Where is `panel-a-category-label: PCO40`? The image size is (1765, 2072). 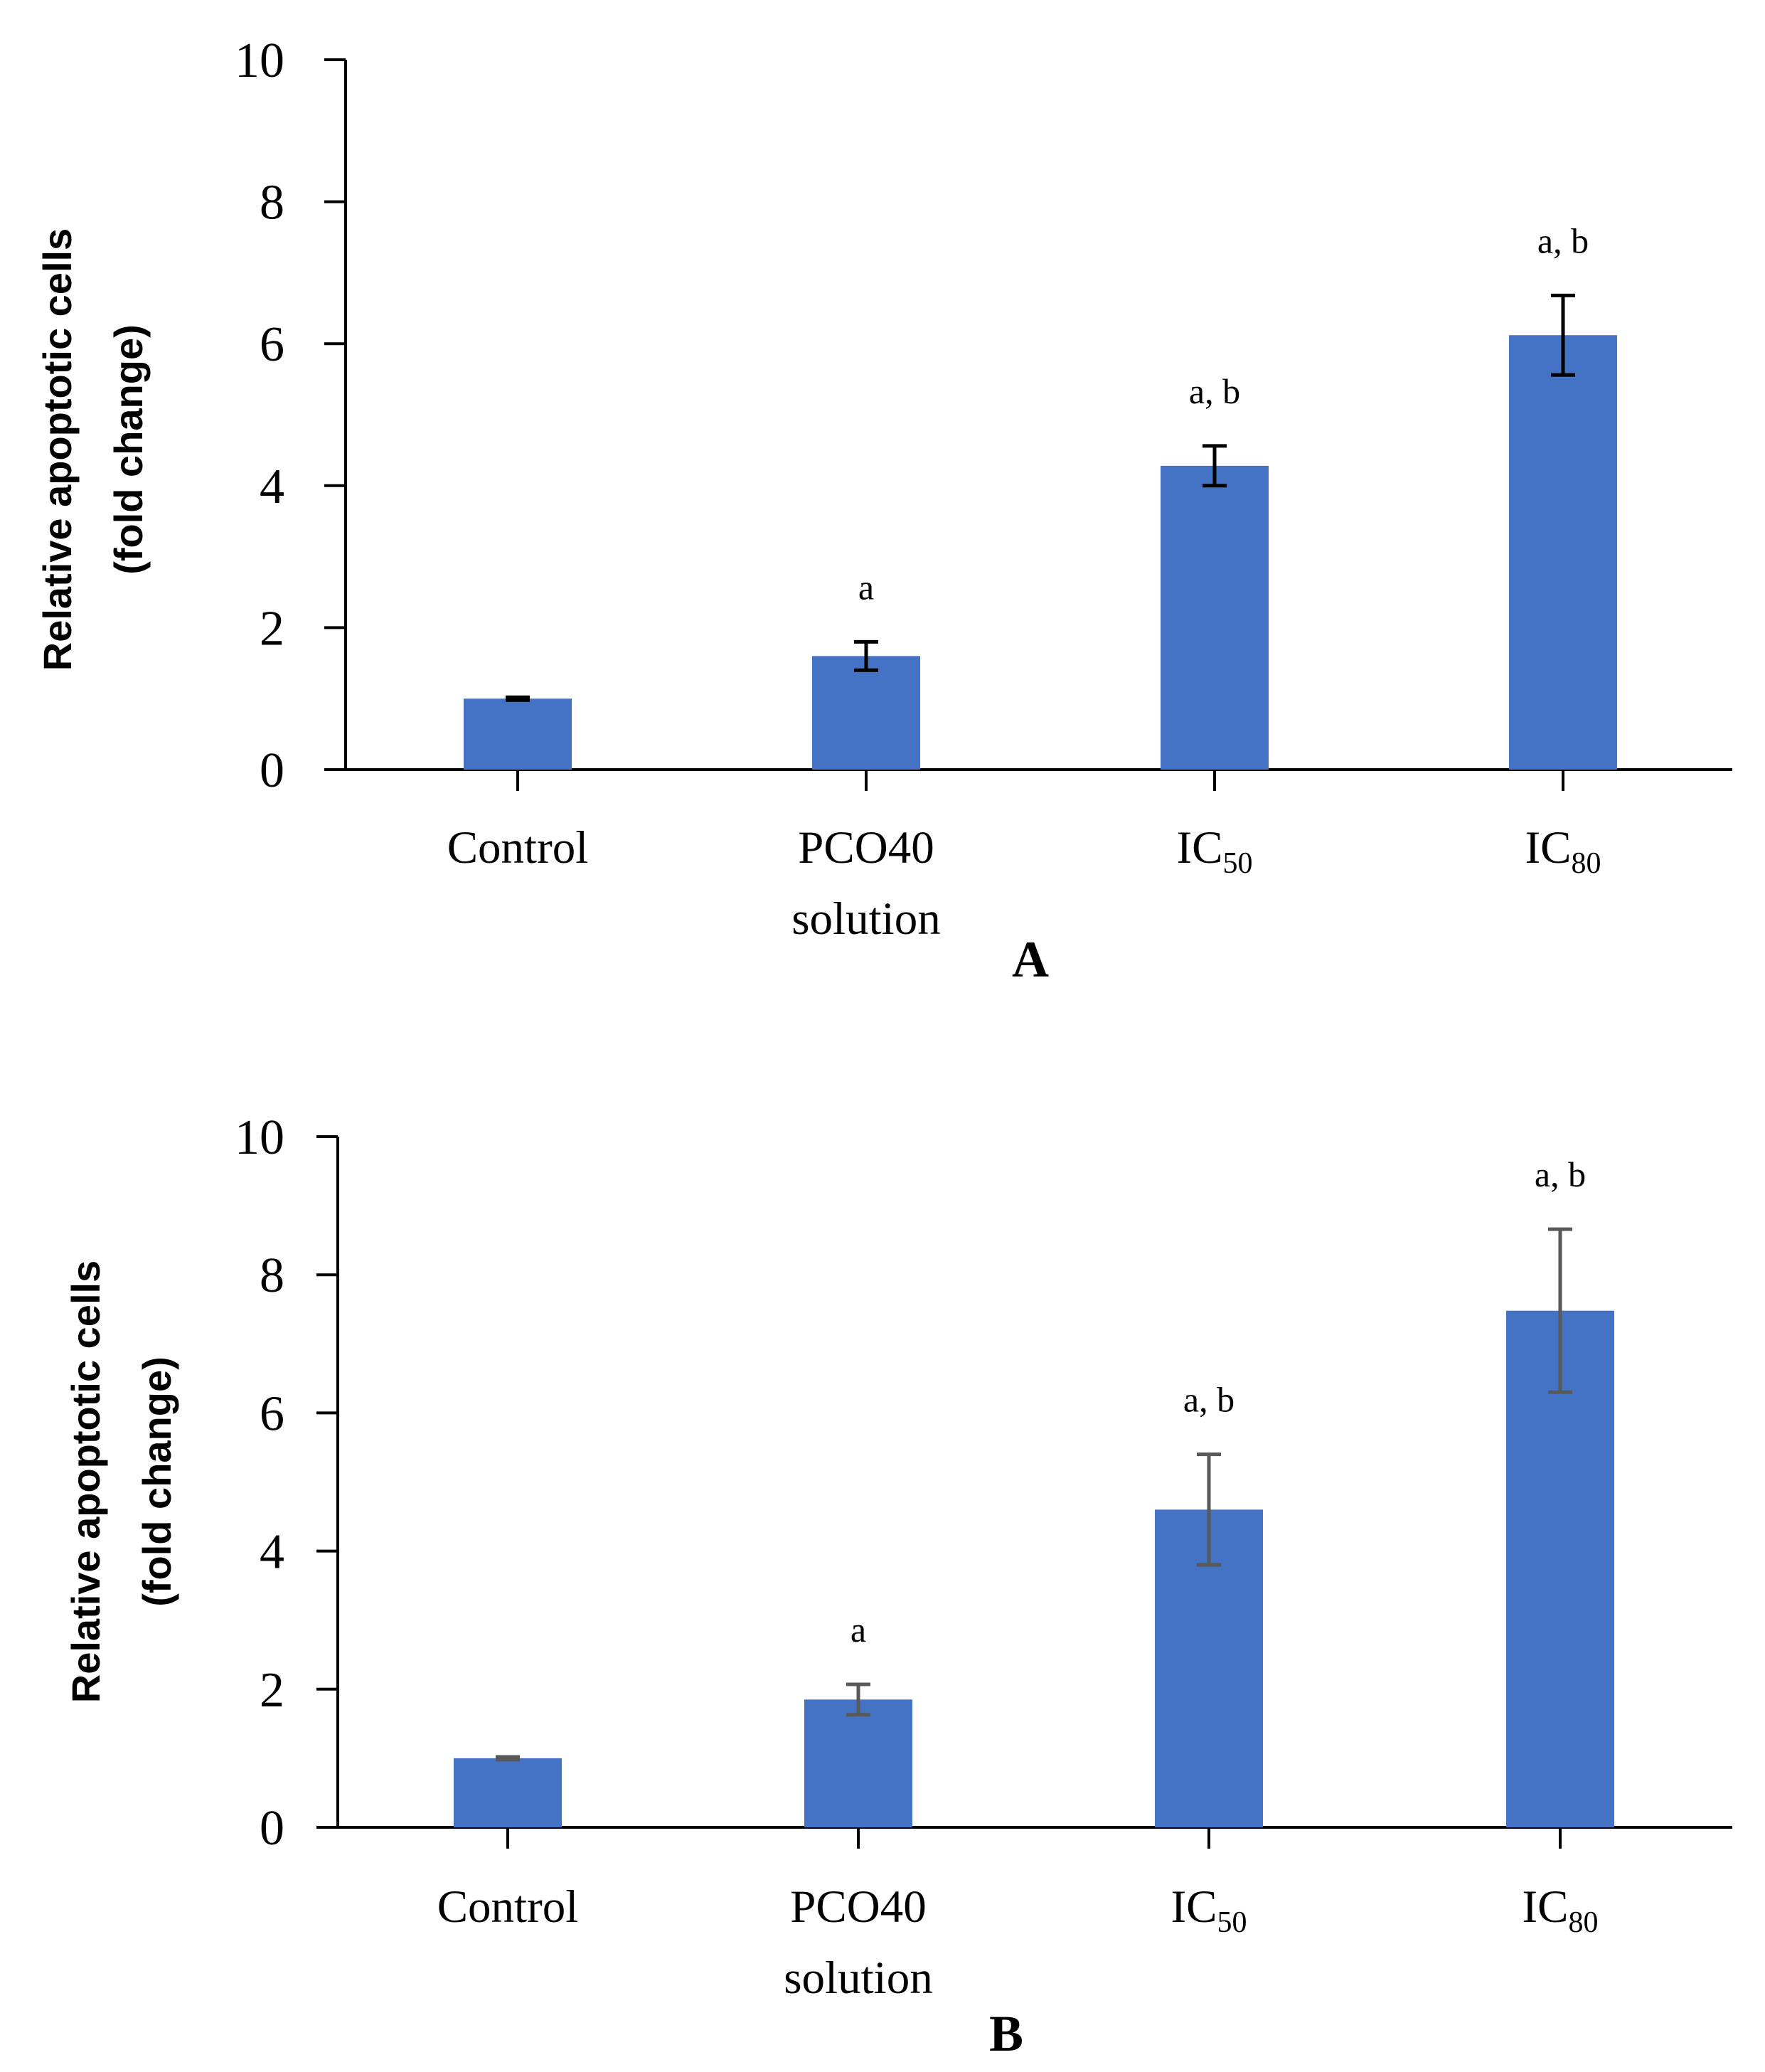
panel-a-category-label: PCO40 is located at coordinates (866, 847).